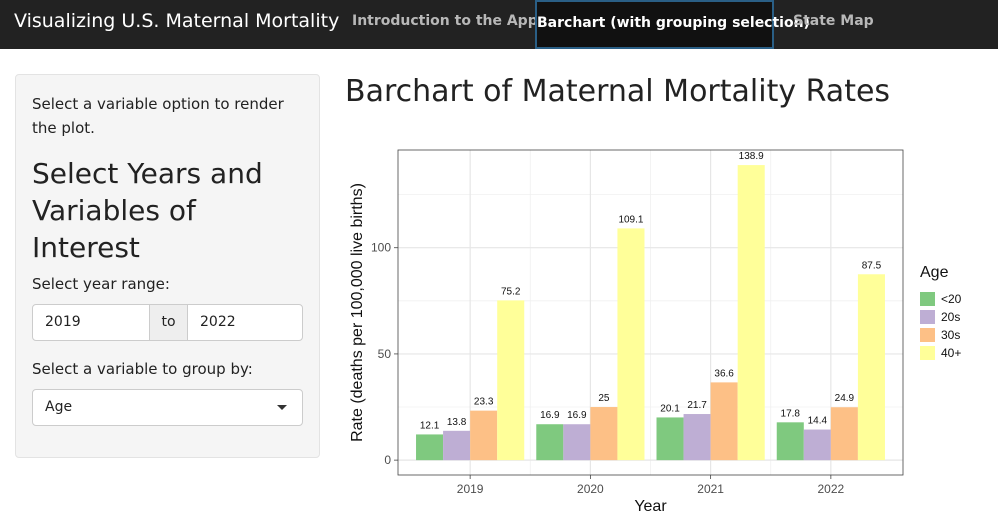 The height and width of the screenshot is (531, 998). What do you see at coordinates (357, 312) in the screenshot?
I see `y-axis-title: Rate (deaths per 100,000 live births)` at bounding box center [357, 312].